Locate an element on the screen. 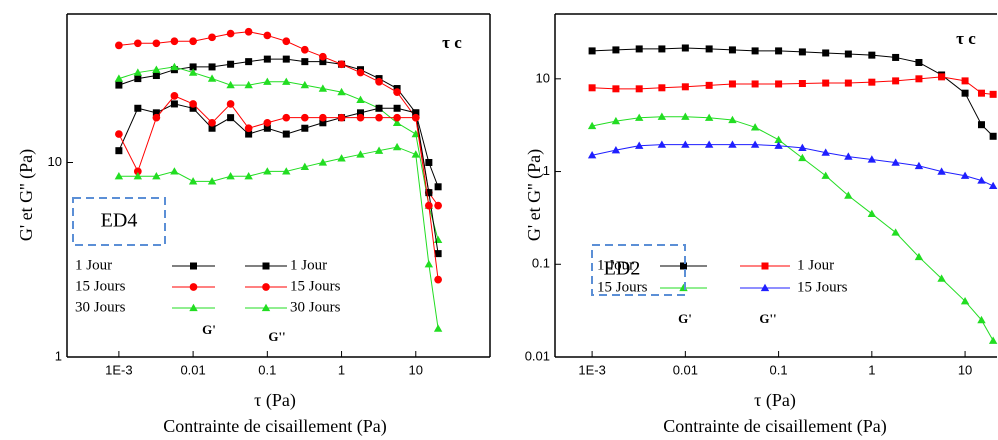 The width and height of the screenshot is (998, 440). x-tick-label: 0.1 is located at coordinates (779, 369).